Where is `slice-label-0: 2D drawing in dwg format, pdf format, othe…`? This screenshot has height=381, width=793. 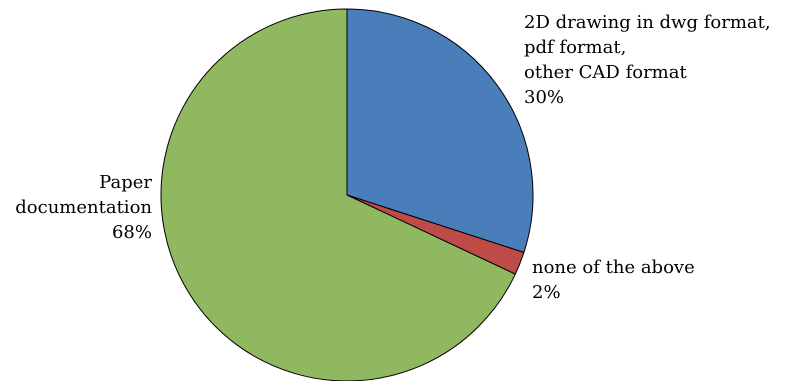 slice-label-0: 2D drawing in dwg format, pdf format, othe… is located at coordinates (647, 60).